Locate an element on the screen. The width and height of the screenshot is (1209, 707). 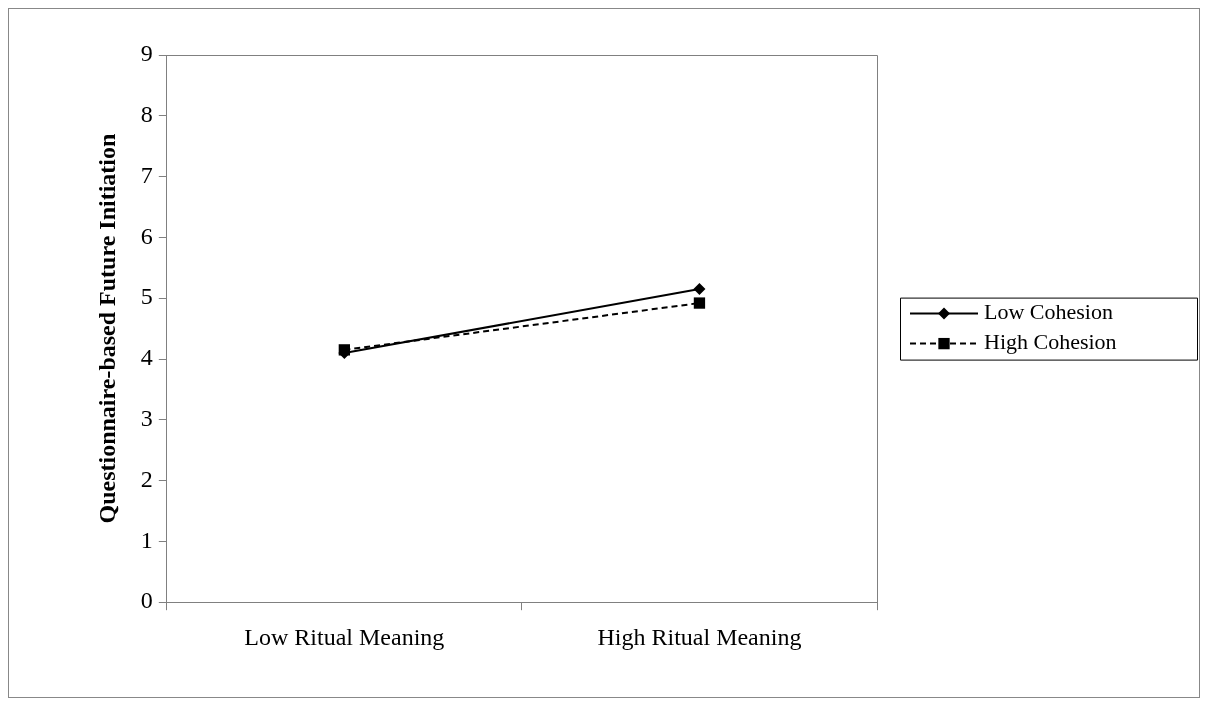
legend-label: High Cohesion is located at coordinates (1050, 342).